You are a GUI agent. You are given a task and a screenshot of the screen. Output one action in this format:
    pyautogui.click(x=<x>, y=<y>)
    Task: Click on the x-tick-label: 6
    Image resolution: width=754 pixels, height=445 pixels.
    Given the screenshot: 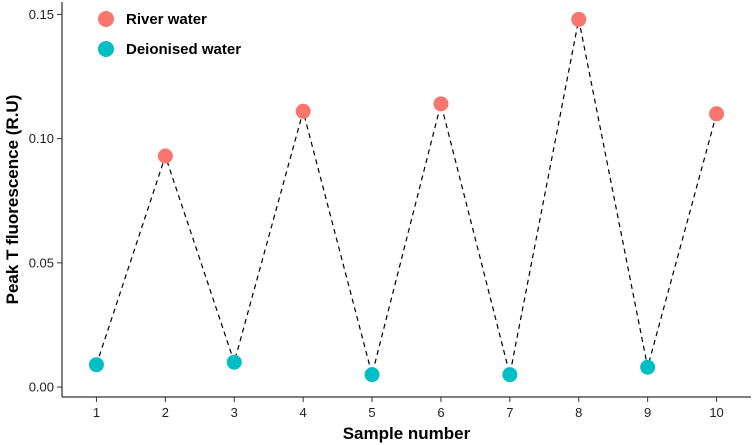 What is the action you would take?
    pyautogui.click(x=440, y=412)
    